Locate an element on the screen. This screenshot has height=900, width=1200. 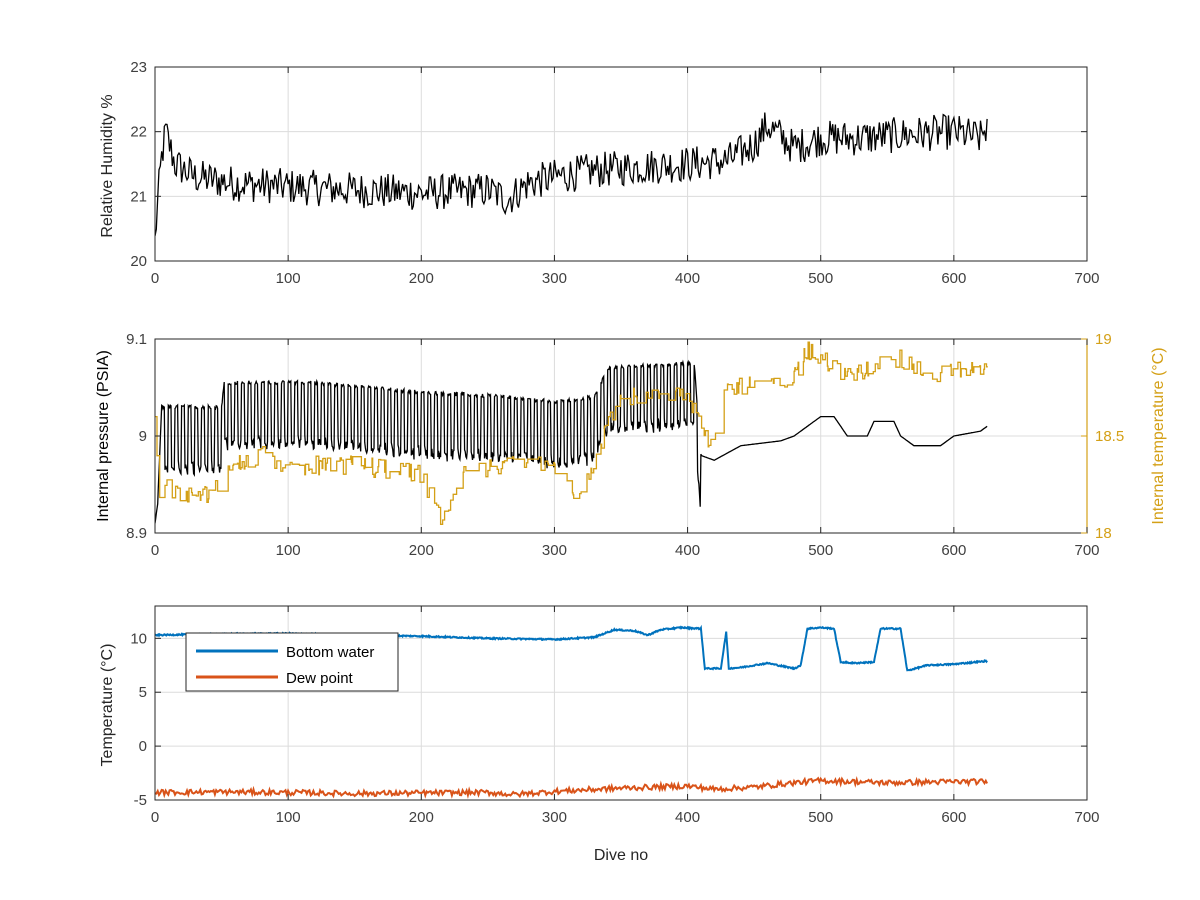
pressure-ylabel: Internal pressure (PSIA) is located at coordinates (103, 436).